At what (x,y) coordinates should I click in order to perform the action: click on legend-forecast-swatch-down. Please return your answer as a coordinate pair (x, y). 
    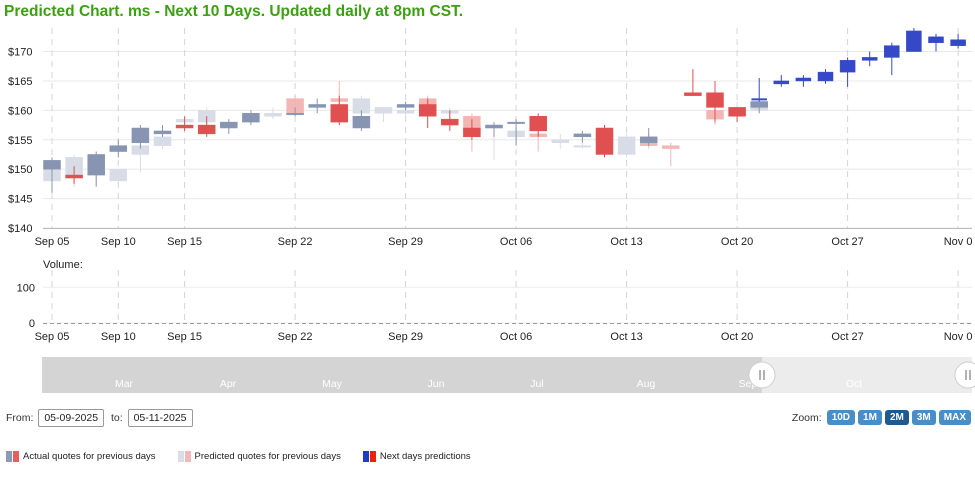
    Looking at the image, I should click on (372, 456).